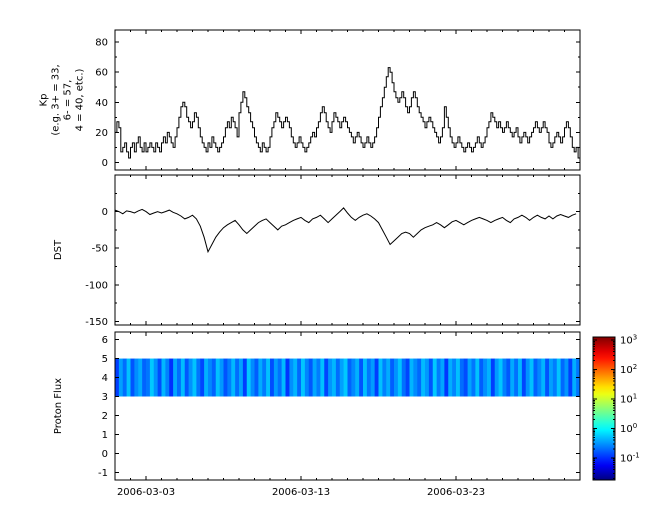 This screenshot has width=665, height=523. I want to click on y-tick-label: 2, so click(105, 416).